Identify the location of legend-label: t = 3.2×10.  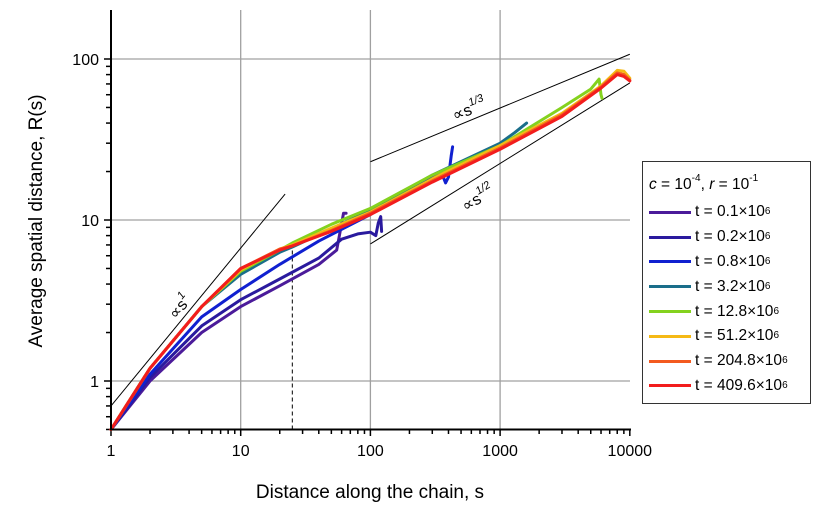
(730, 286).